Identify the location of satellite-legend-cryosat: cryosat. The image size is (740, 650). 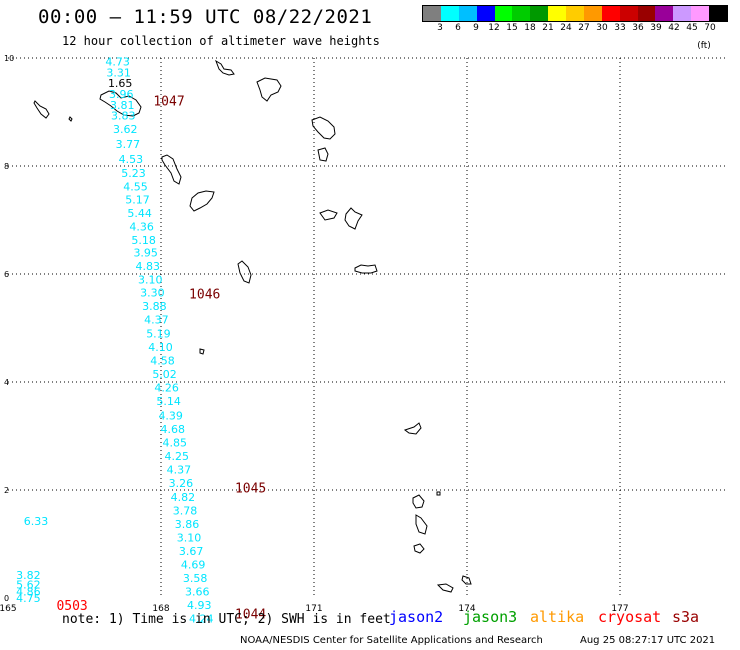
(630, 617).